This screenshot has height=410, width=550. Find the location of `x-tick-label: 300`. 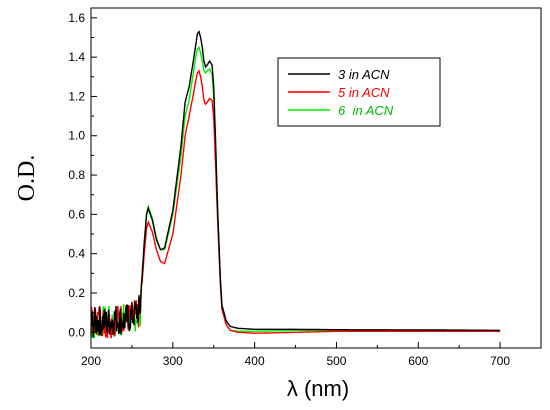

x-tick-label: 300 is located at coordinates (173, 361).